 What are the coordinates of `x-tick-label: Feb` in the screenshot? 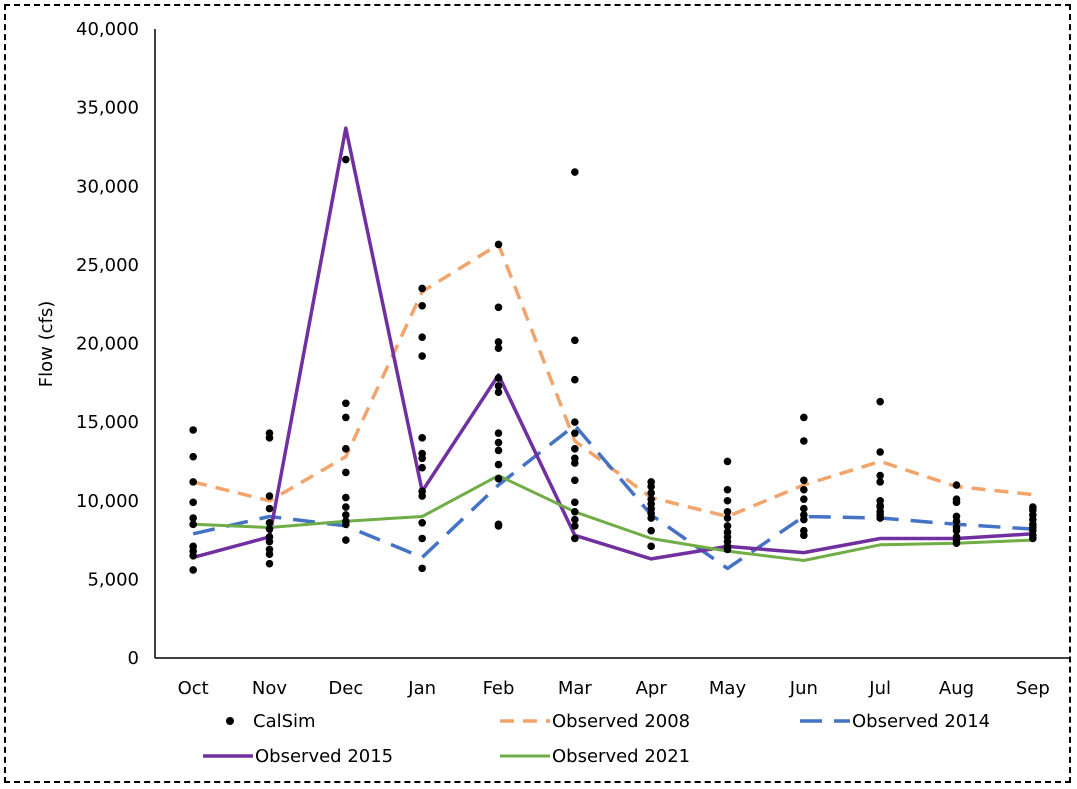 It's located at (499, 688).